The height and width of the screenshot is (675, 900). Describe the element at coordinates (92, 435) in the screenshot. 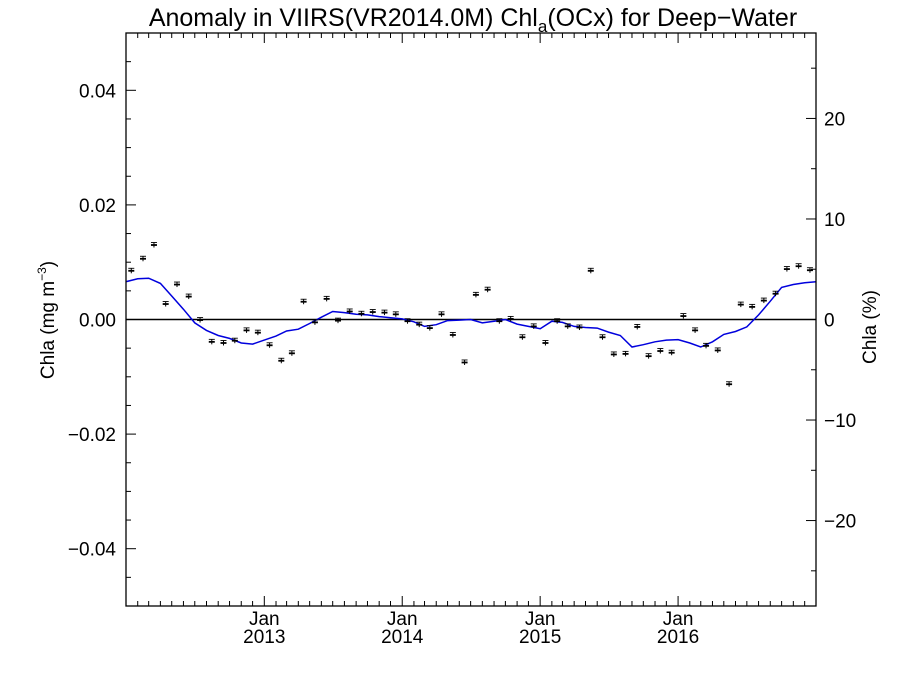

I see `left-tick-label: −0.02` at that location.